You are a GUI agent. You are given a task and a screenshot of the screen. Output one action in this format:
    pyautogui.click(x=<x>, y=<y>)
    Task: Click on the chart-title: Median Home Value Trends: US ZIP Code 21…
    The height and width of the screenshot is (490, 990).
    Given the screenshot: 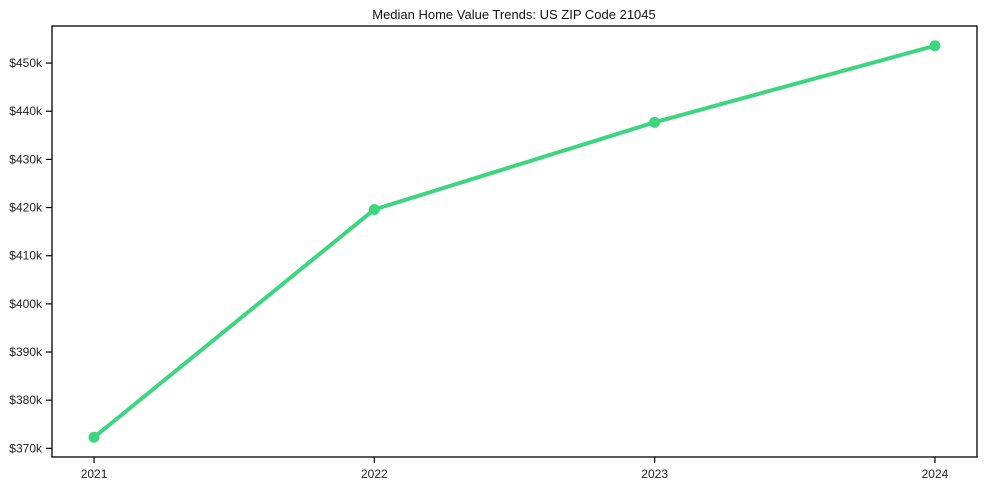 What is the action you would take?
    pyautogui.click(x=514, y=14)
    